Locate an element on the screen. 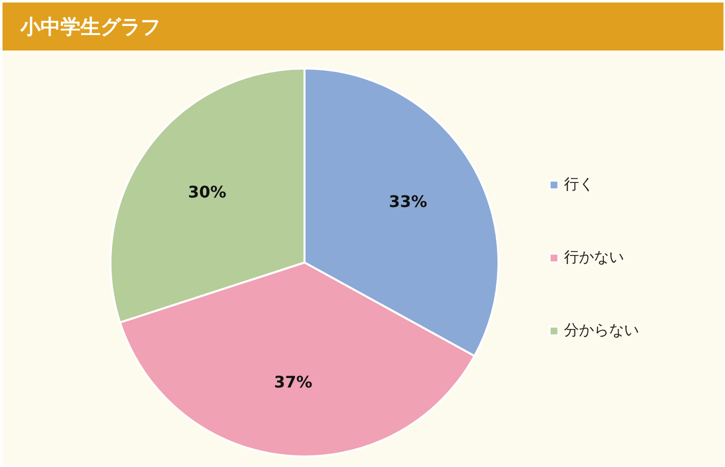 This screenshot has height=467, width=725. legend-label: 行く is located at coordinates (579, 184).